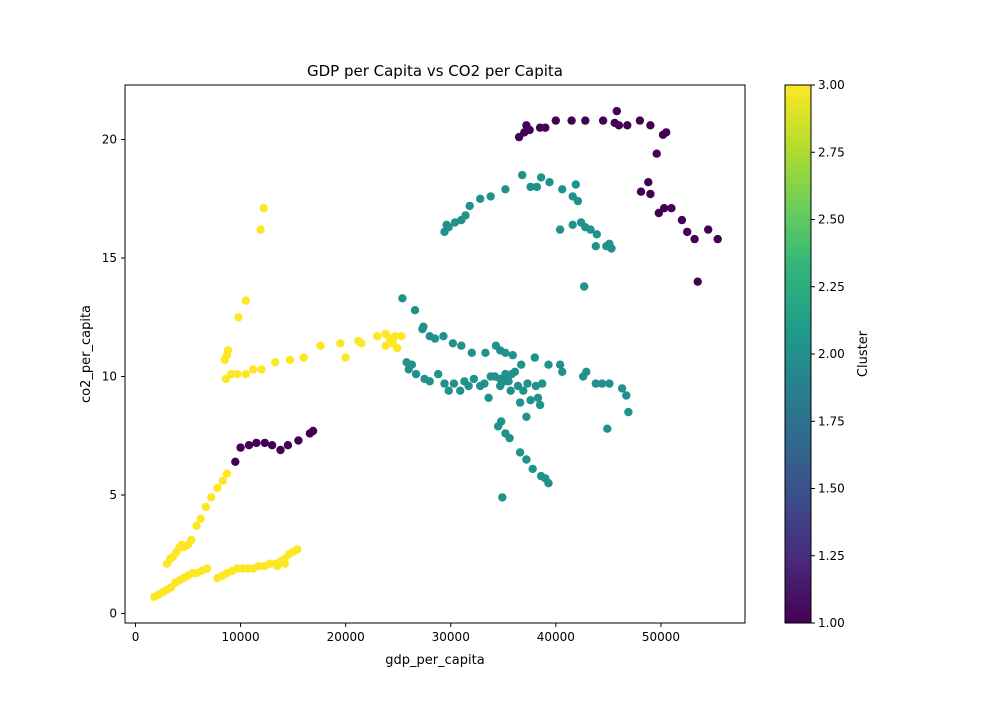  I want to click on x-tick-label: 0, so click(136, 637).